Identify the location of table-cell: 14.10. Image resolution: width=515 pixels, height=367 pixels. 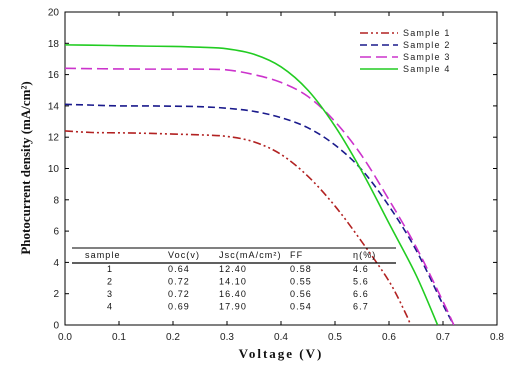
(233, 282).